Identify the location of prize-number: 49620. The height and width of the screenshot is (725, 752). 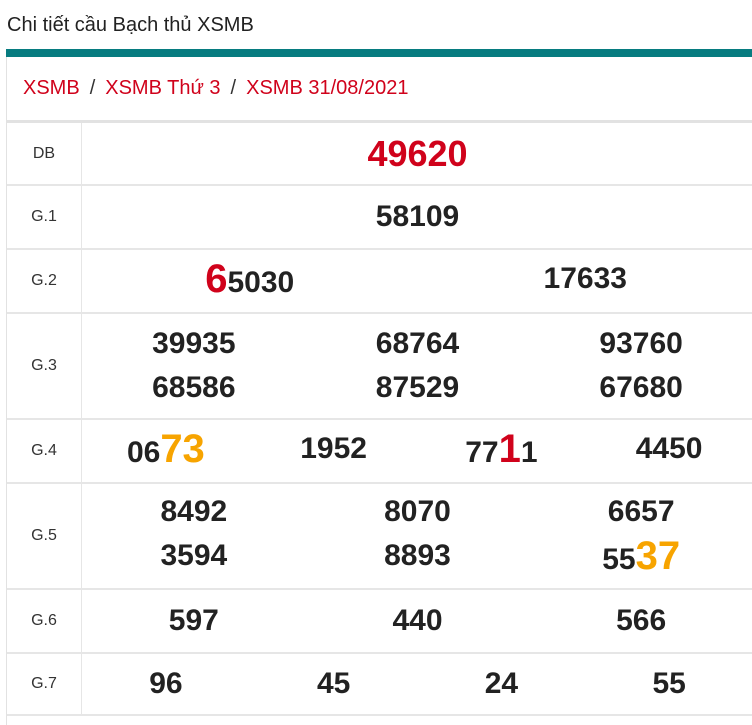
(417, 154).